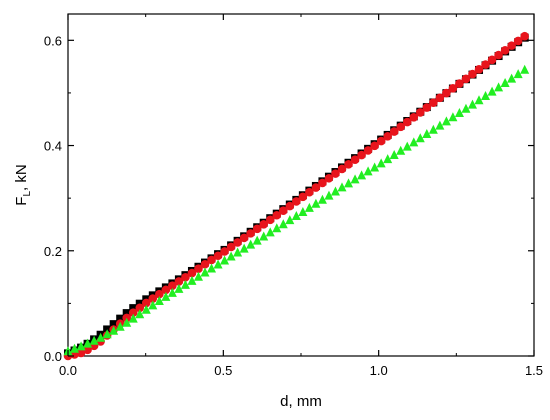 This screenshot has height=420, width=550. Describe the element at coordinates (53, 40) in the screenshot. I see `y-tick-label: 0.6` at that location.